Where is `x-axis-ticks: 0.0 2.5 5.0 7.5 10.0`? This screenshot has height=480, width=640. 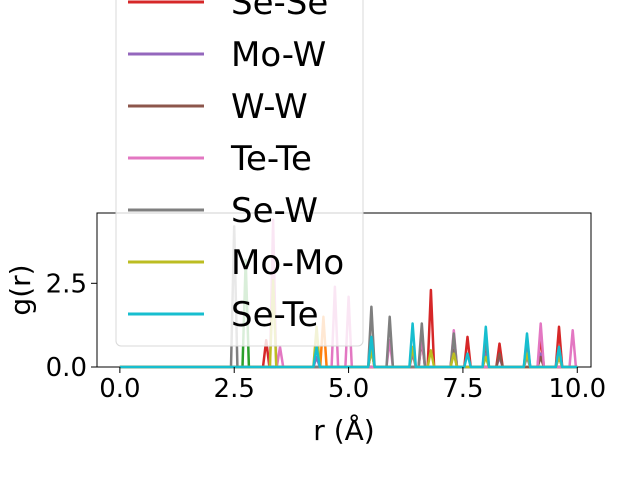 x-axis-ticks: 0.0 2.5 5.0 7.5 10.0 is located at coordinates (352, 385).